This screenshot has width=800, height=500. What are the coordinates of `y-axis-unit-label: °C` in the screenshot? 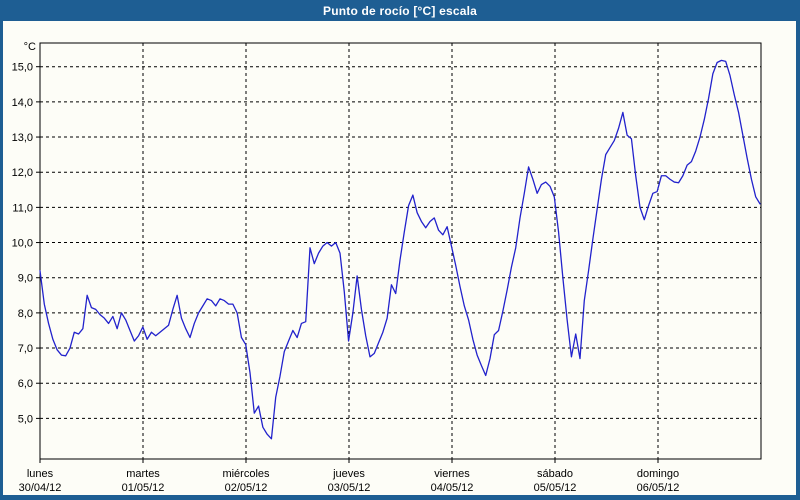 It's located at (30, 47).